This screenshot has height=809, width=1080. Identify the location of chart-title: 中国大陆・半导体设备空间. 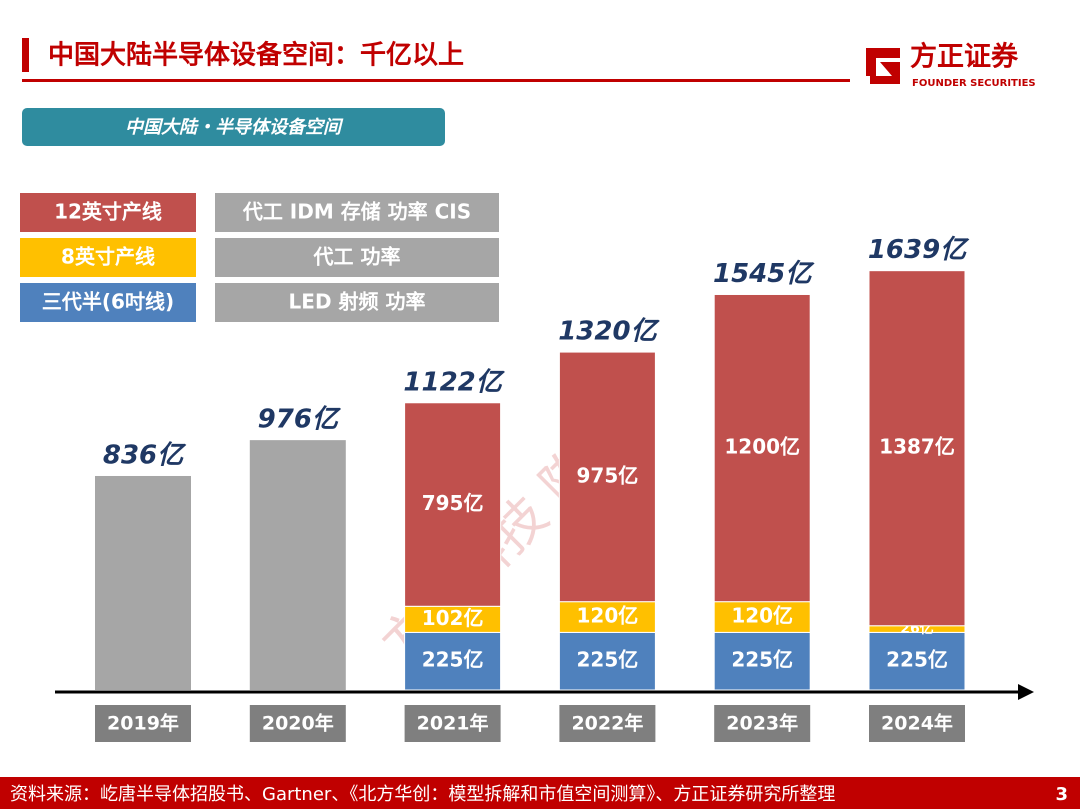
(234, 127).